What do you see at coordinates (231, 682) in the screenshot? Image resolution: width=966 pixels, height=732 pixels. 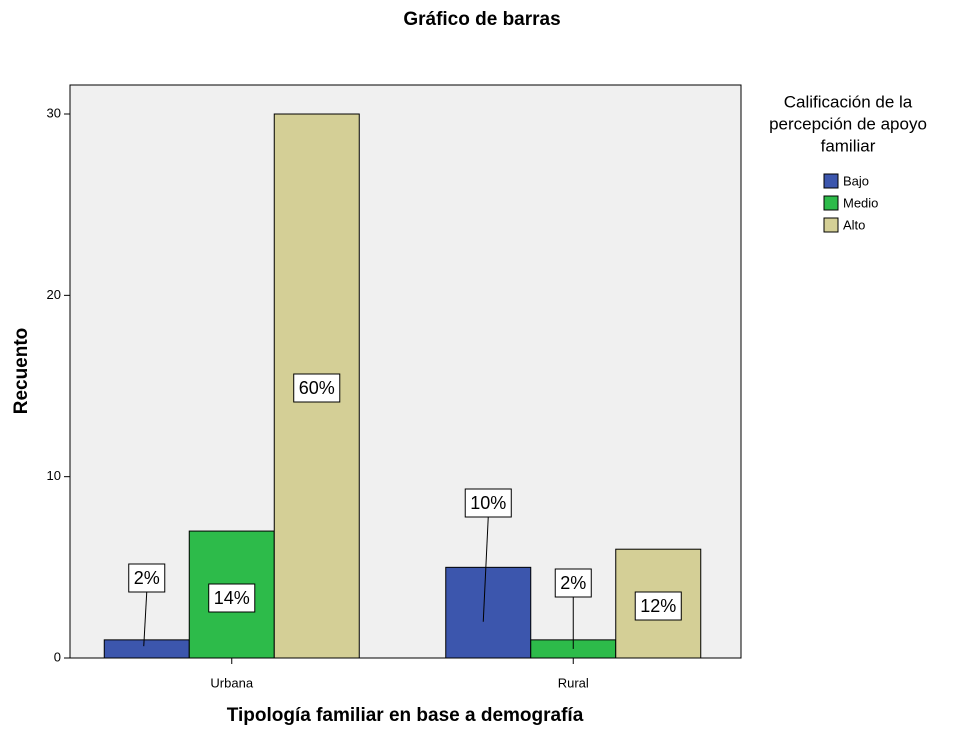 I see `x-tick-label: Urbana` at bounding box center [231, 682].